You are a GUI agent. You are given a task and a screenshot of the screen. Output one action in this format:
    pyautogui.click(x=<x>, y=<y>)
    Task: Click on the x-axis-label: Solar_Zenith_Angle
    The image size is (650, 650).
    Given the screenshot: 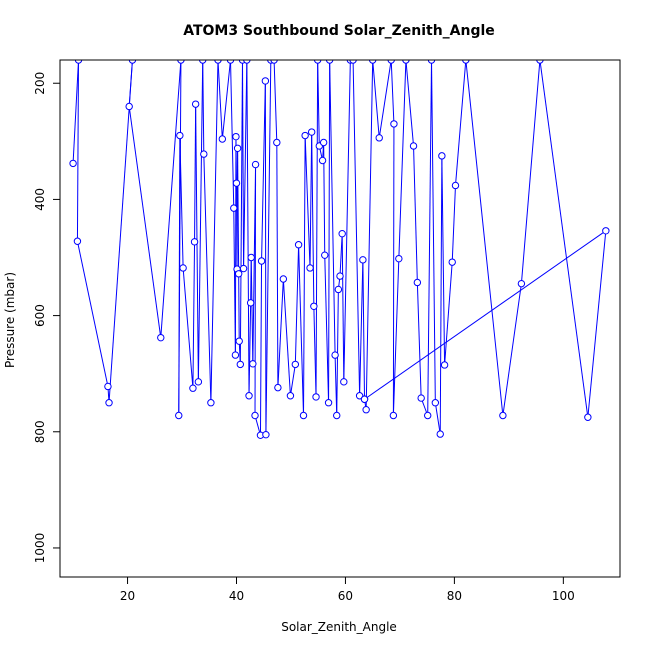 What is the action you would take?
    pyautogui.click(x=339, y=627)
    